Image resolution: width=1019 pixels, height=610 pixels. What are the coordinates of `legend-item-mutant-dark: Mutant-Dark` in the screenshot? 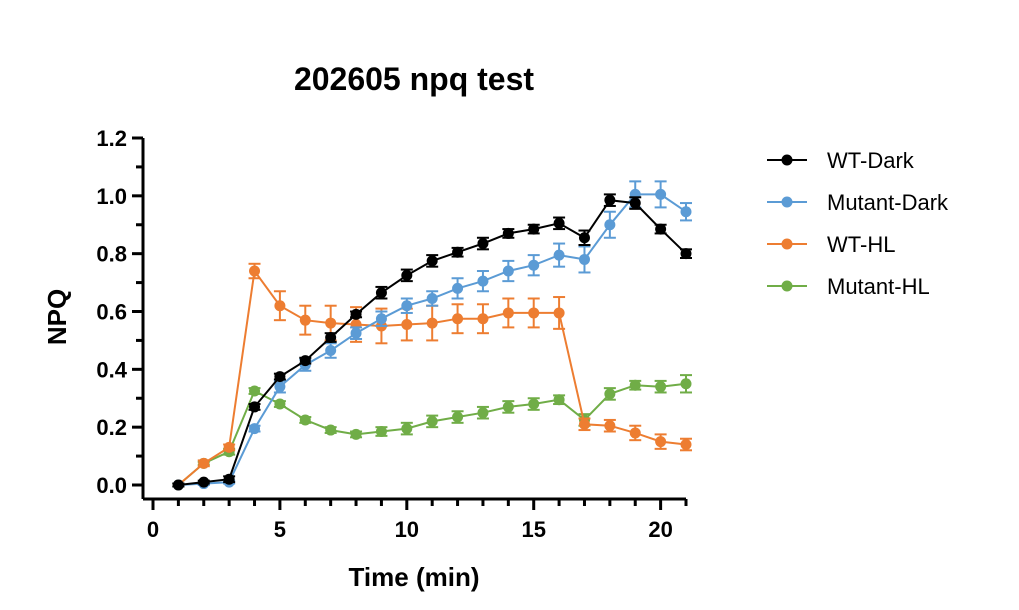 It's located at (858, 202).